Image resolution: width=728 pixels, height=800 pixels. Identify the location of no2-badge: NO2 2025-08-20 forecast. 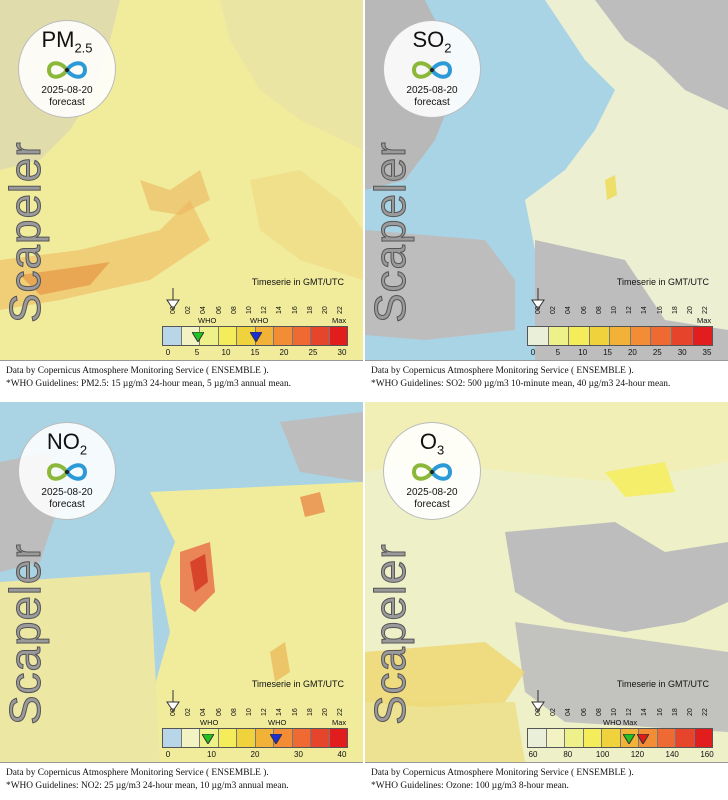
(67, 471).